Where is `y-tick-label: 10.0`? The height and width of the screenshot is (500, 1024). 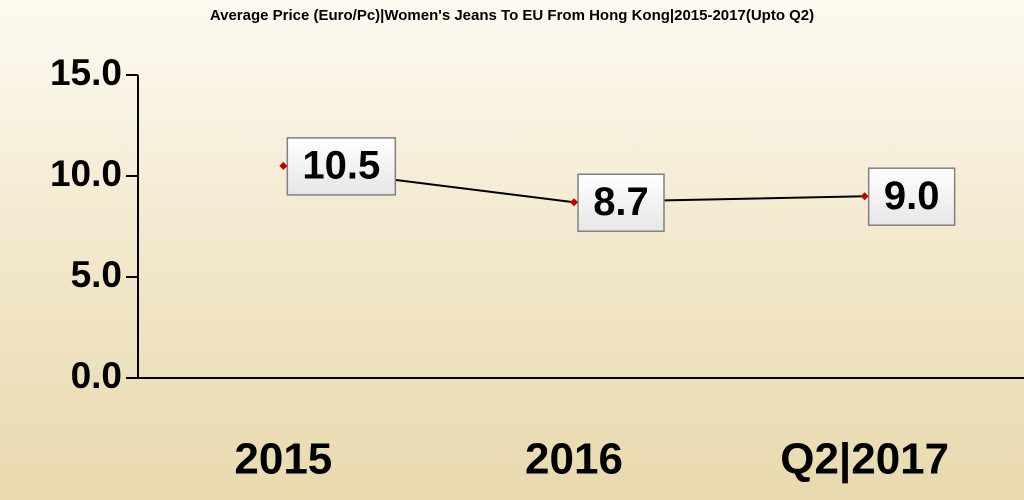
y-tick-label: 10.0 is located at coordinates (86, 173).